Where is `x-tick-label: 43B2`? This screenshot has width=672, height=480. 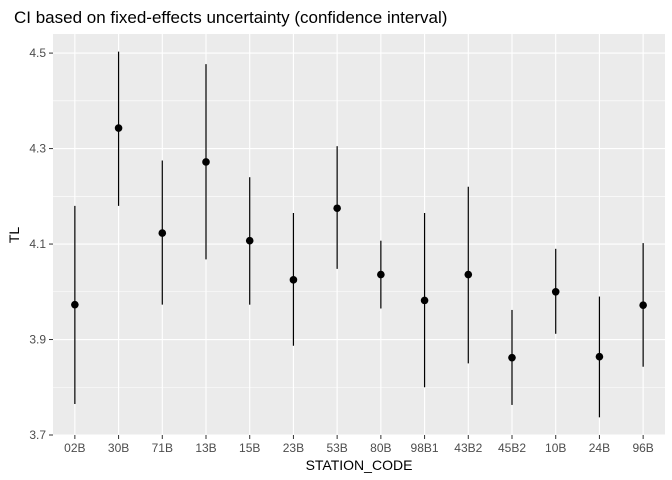
x-tick-label: 43B2 is located at coordinates (468, 448).